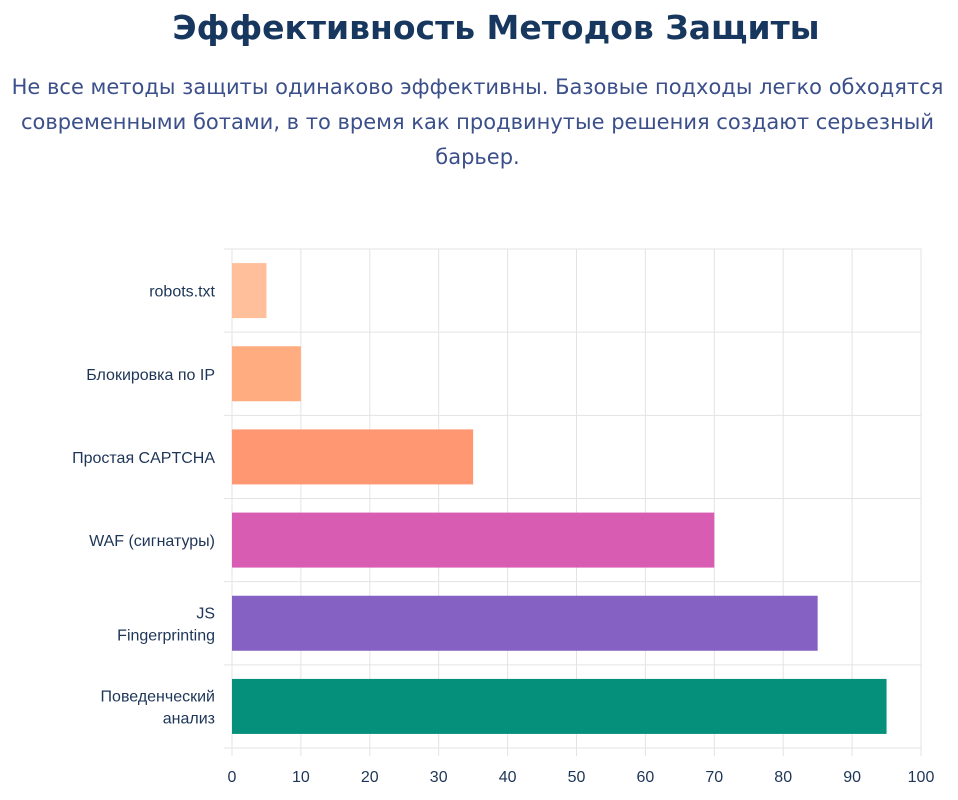  What do you see at coordinates (783, 777) in the screenshot?
I see `x-tick-label: 80` at bounding box center [783, 777].